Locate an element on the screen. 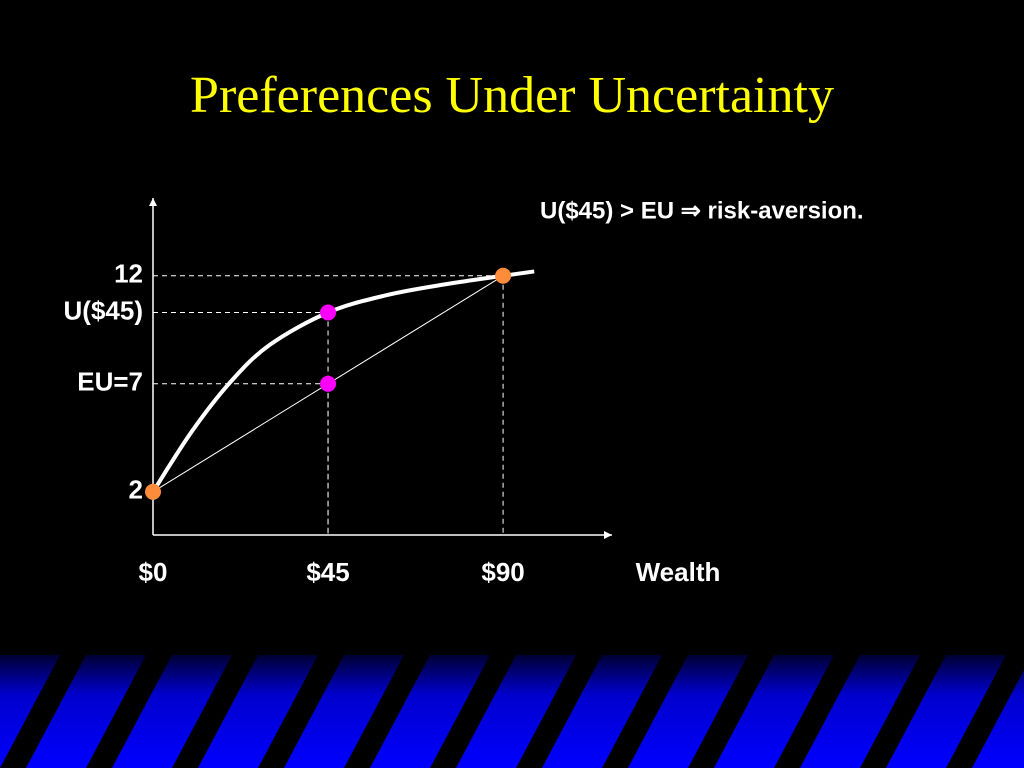  annotation: U($45) > EU ⇒ risk-aversion. is located at coordinates (702, 210).